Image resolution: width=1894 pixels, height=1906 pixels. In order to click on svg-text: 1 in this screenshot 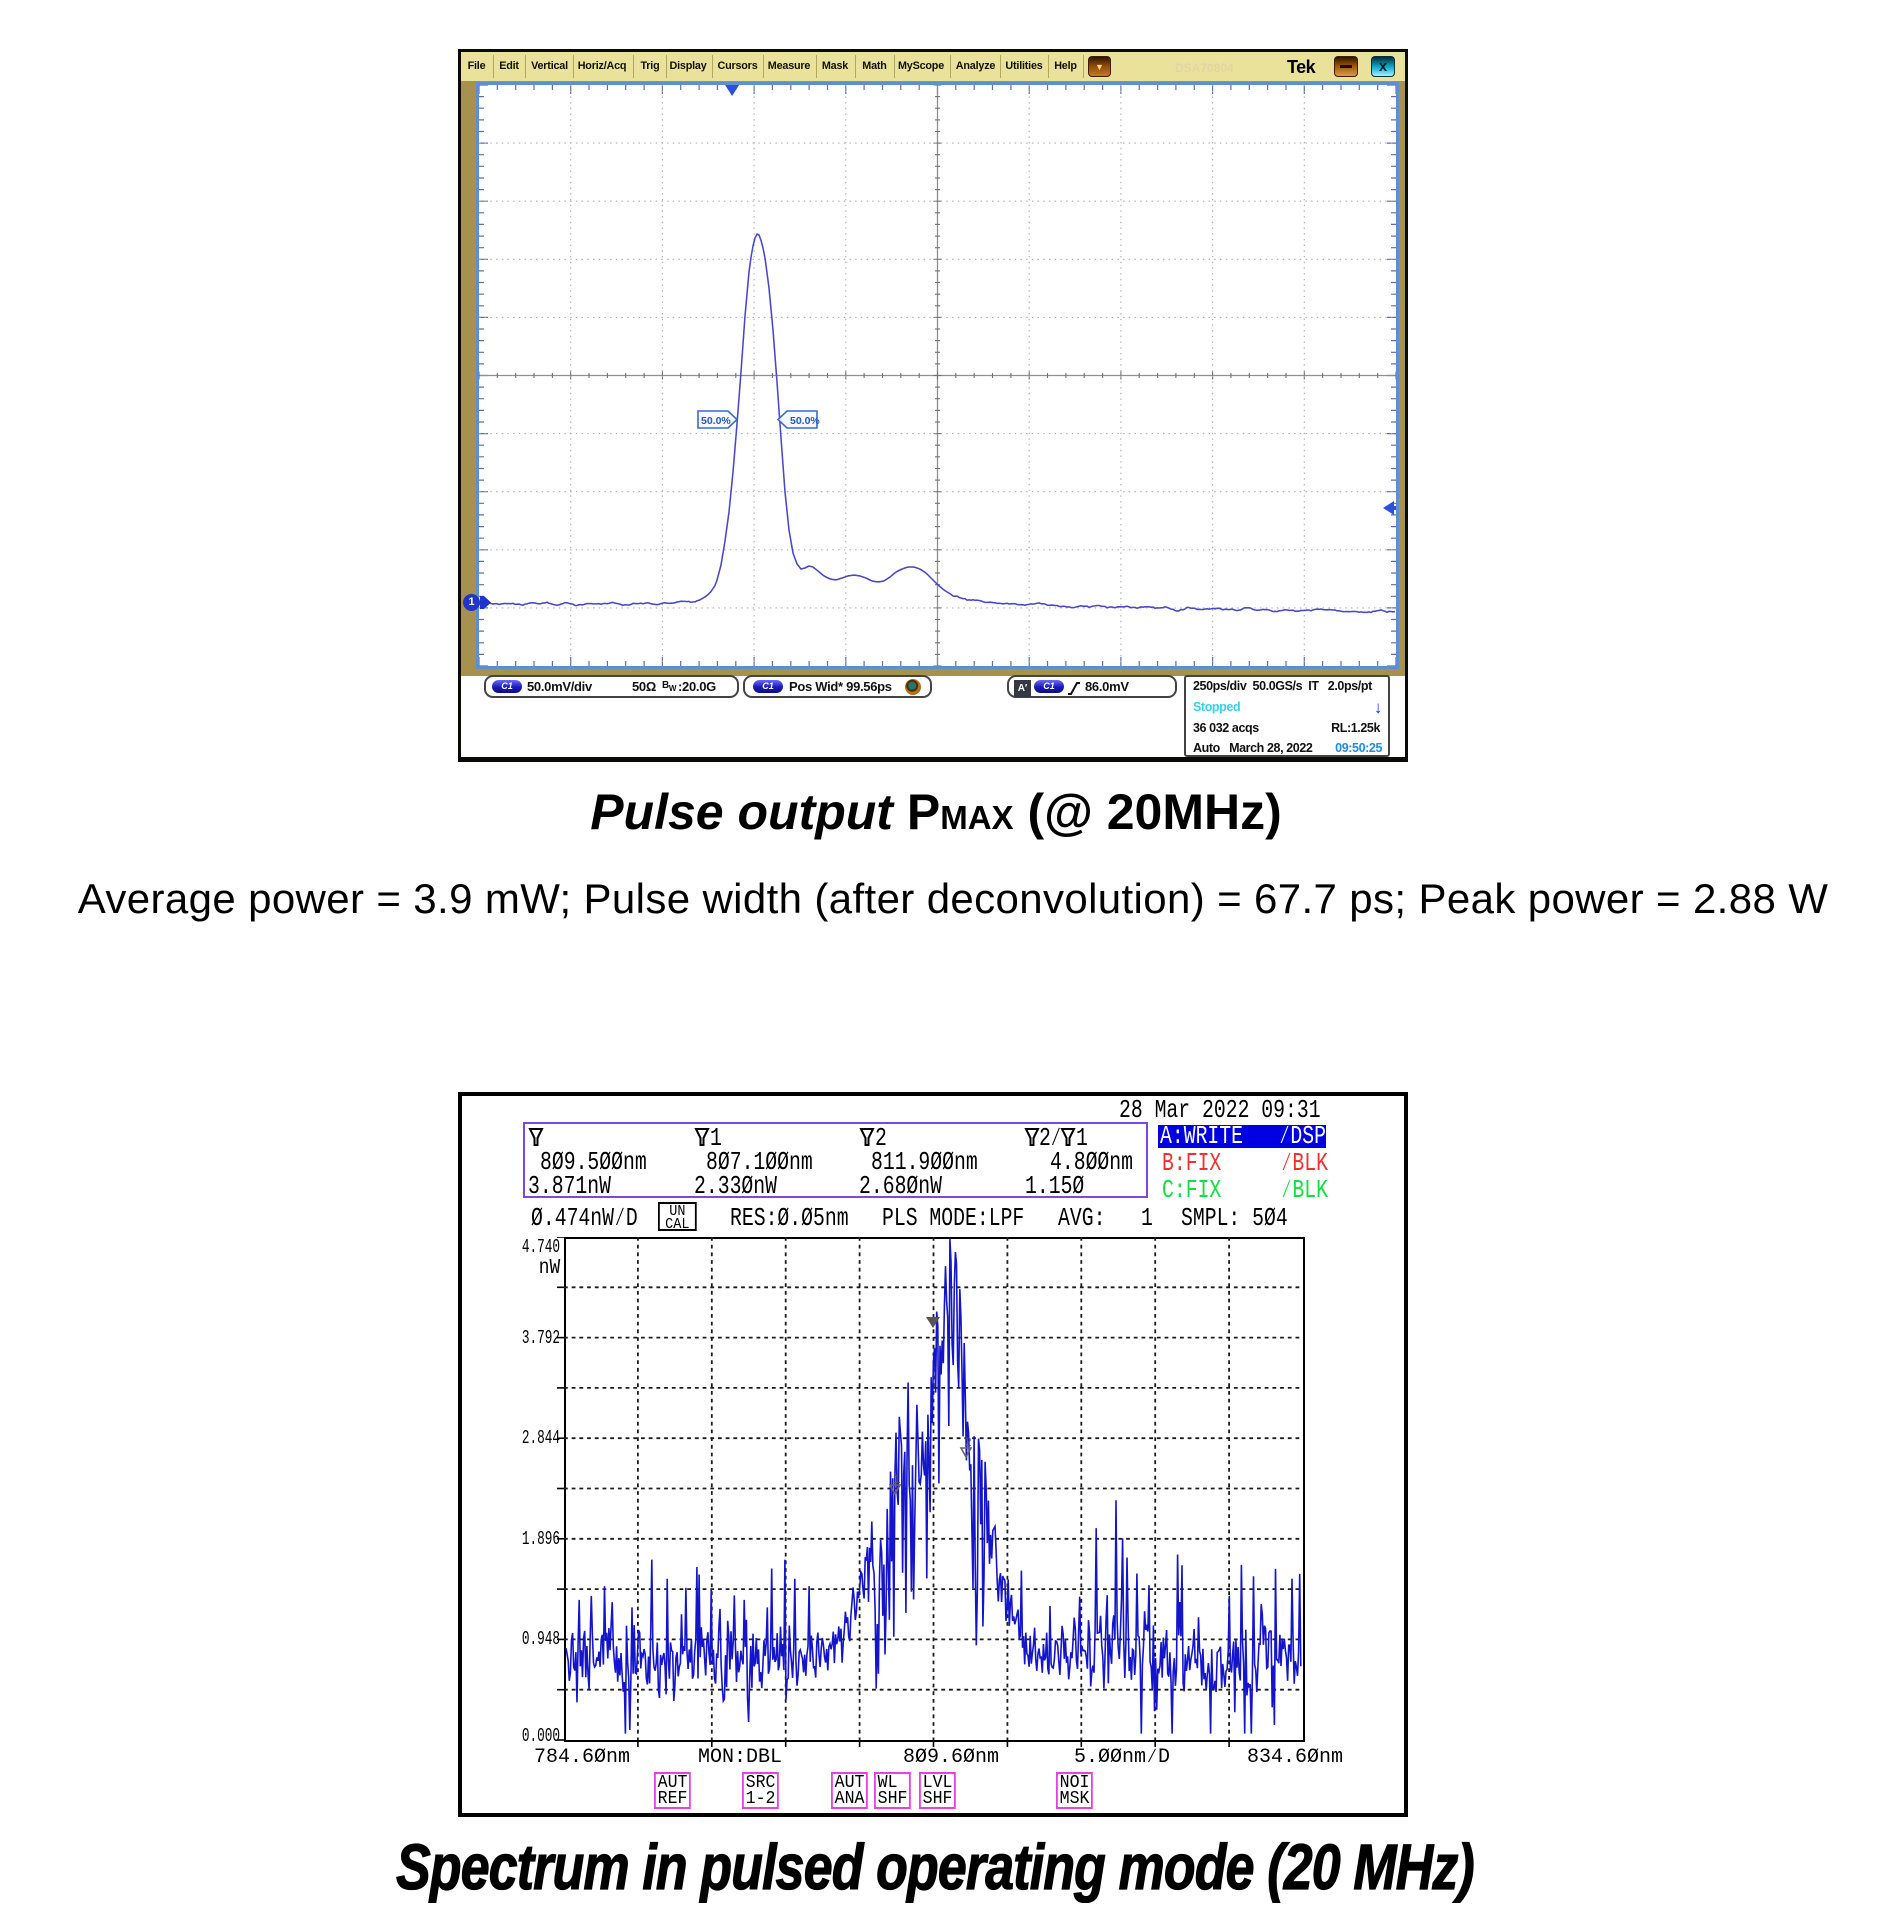, I will do `click(897, 1479)`.